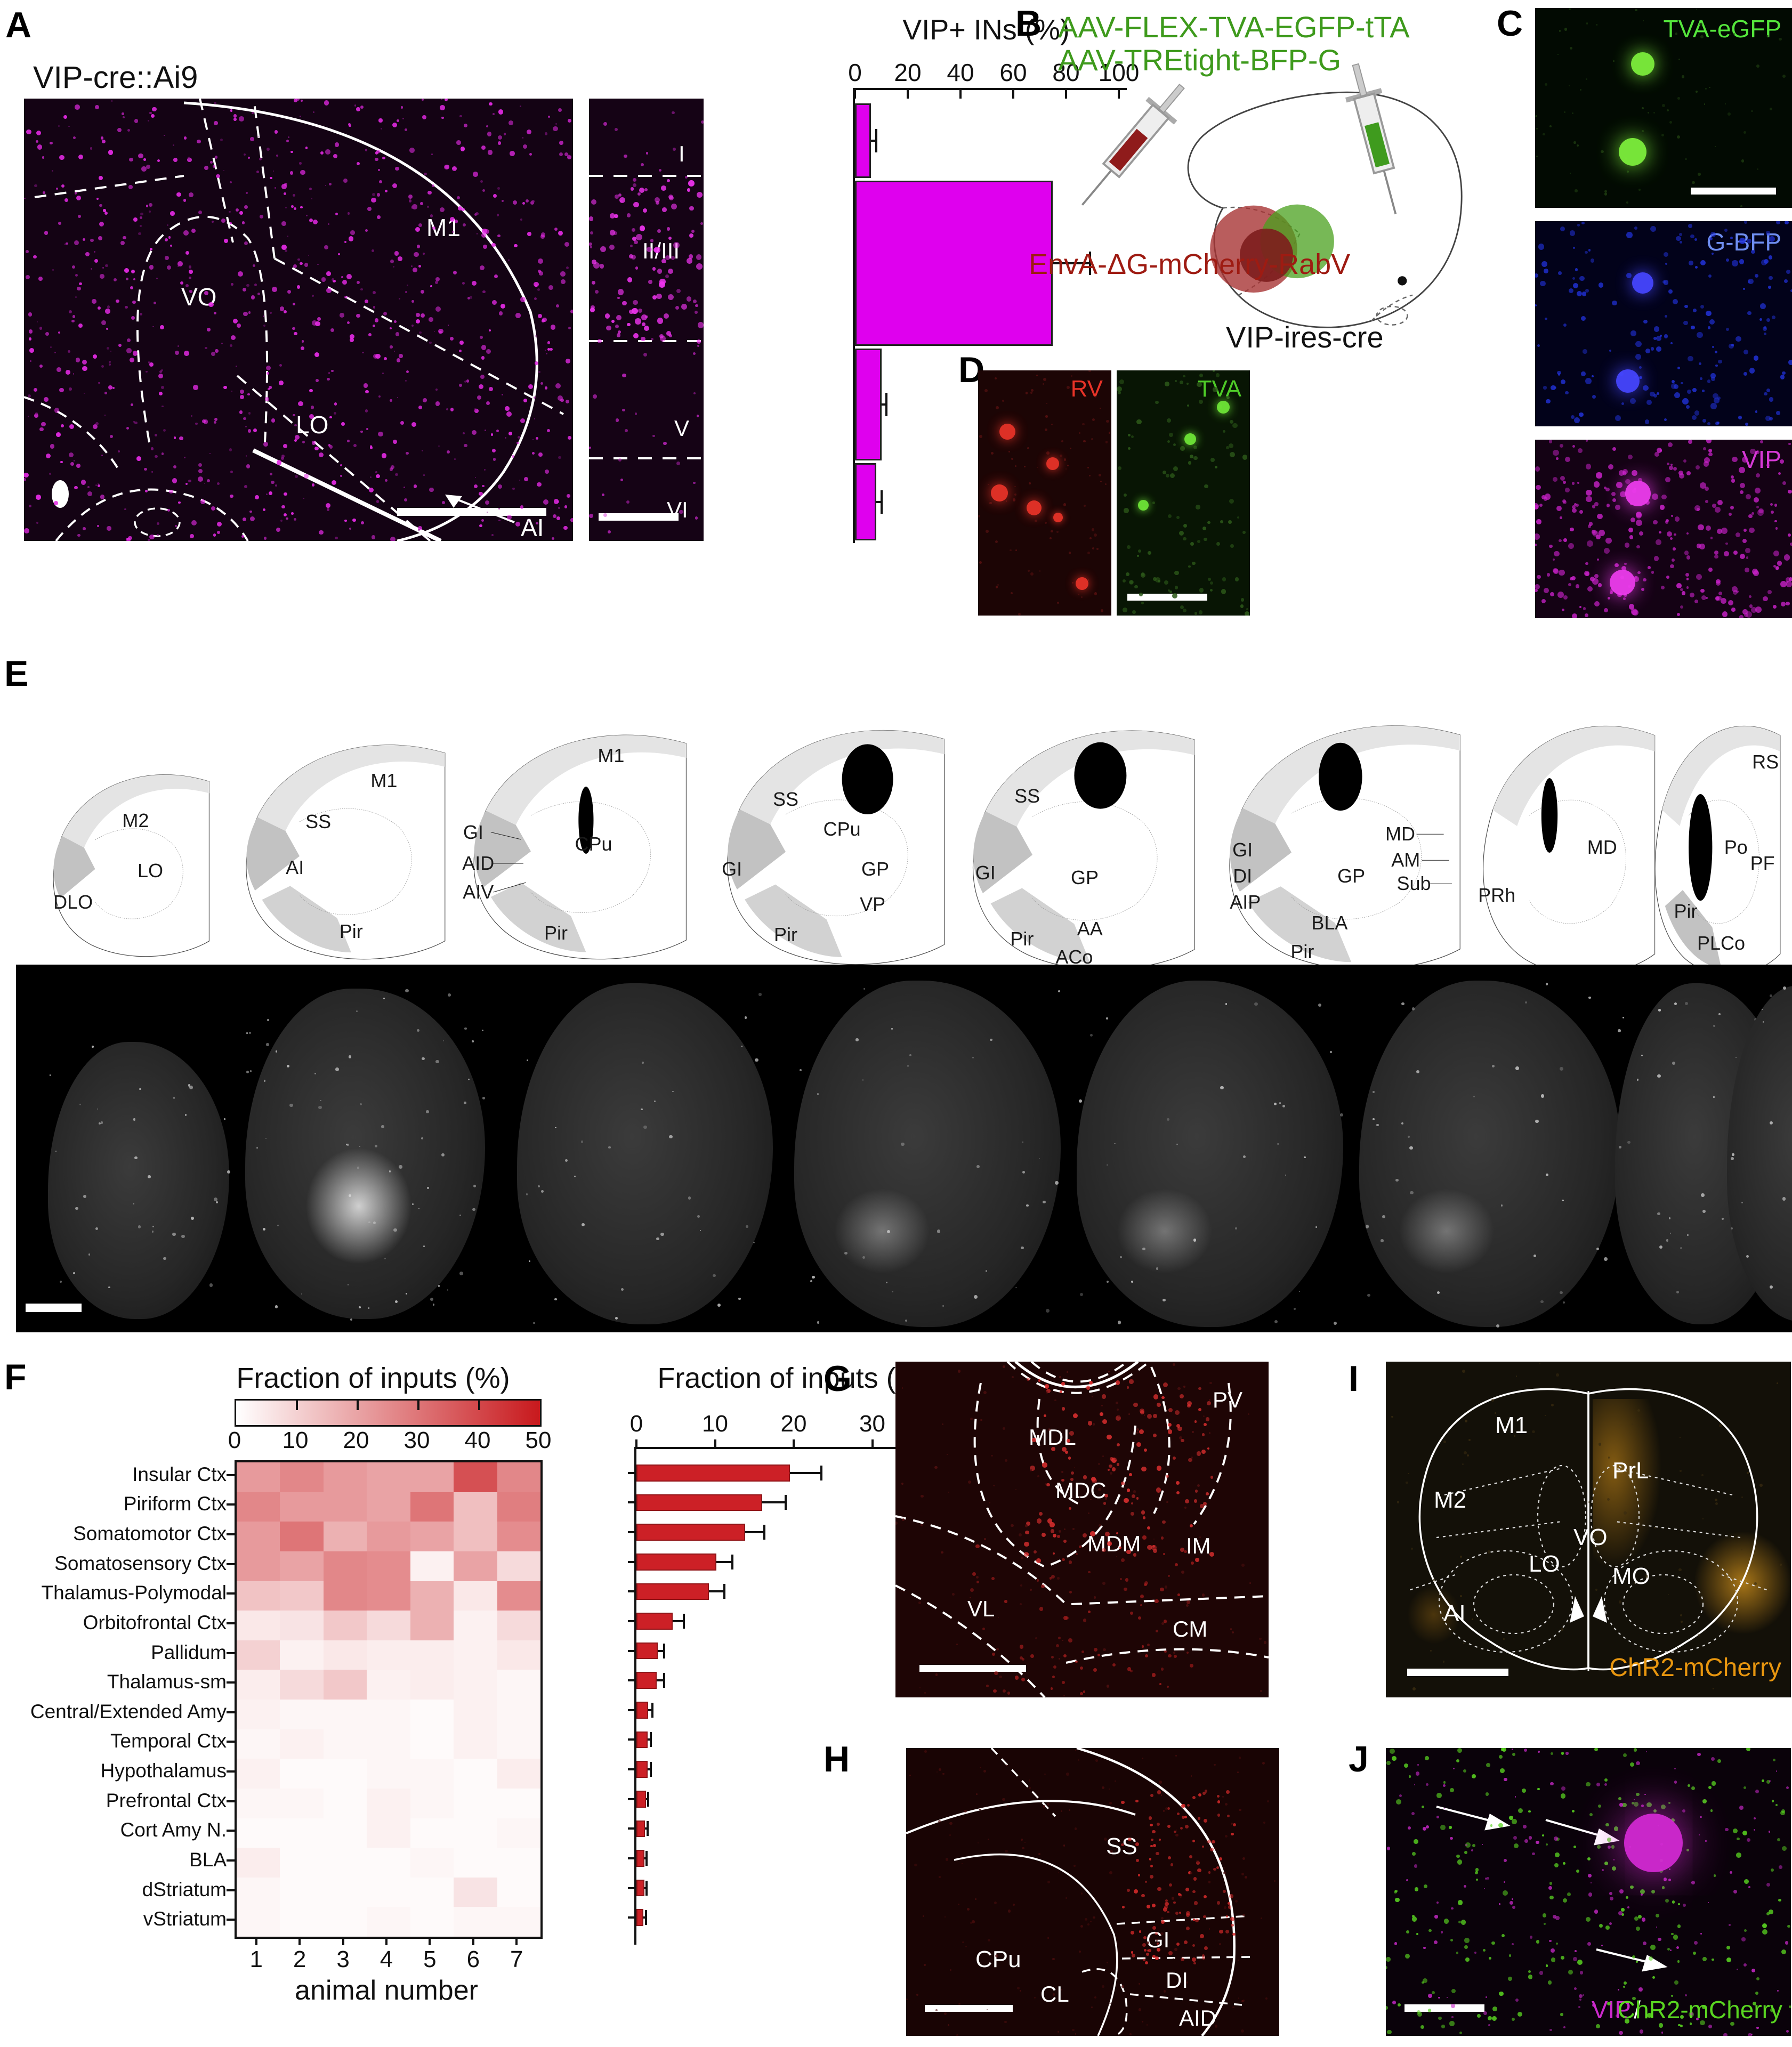 The height and width of the screenshot is (2047, 1792). What do you see at coordinates (189, 1652) in the screenshot?
I see `heatmap-row-label: Pallidum` at bounding box center [189, 1652].